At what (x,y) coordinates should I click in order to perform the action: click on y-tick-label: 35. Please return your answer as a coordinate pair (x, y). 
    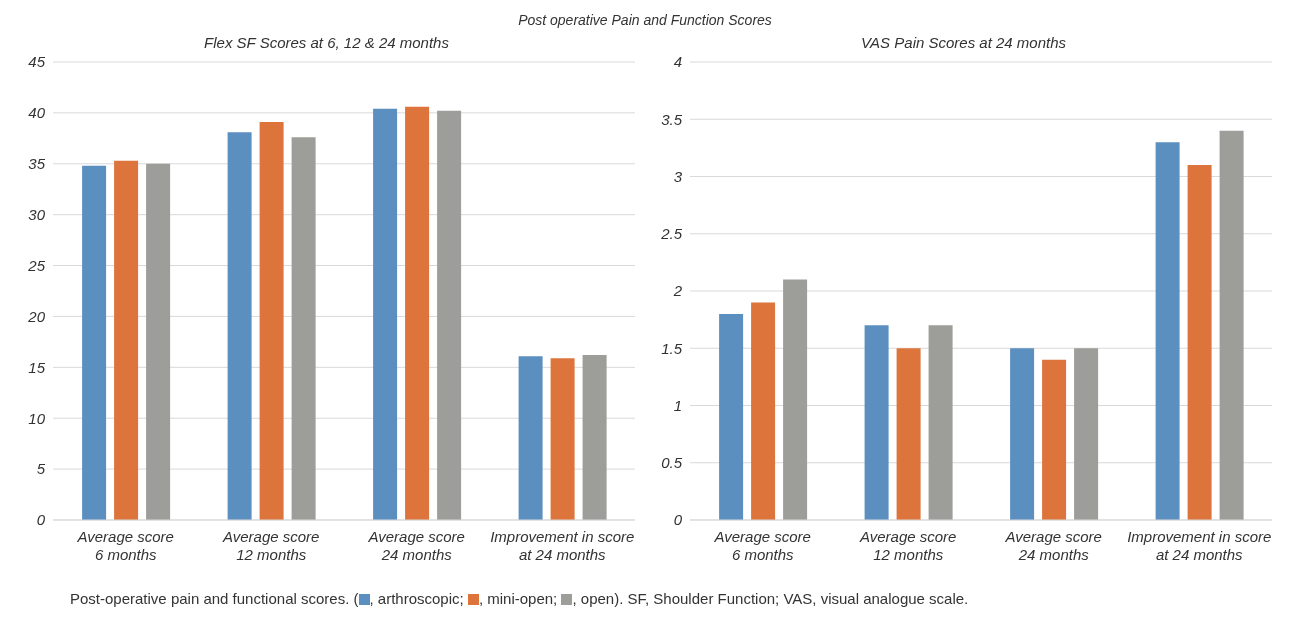
    Looking at the image, I should click on (37, 164).